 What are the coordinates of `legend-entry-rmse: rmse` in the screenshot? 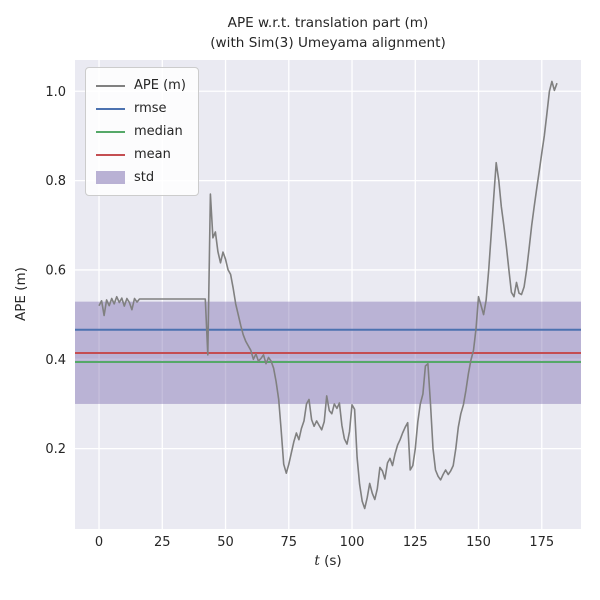 It's located at (141, 108).